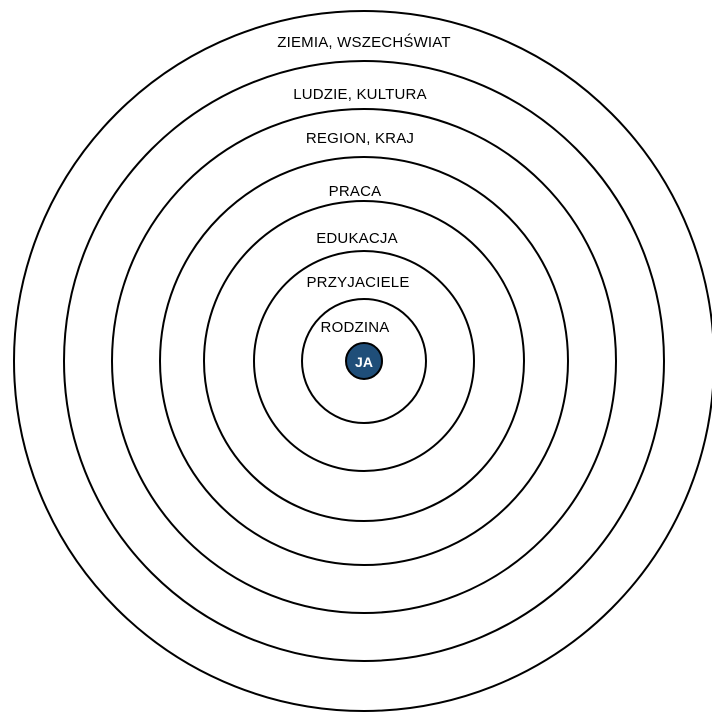 This screenshot has height=715, width=712. I want to click on ring-rodzina, so click(364, 361).